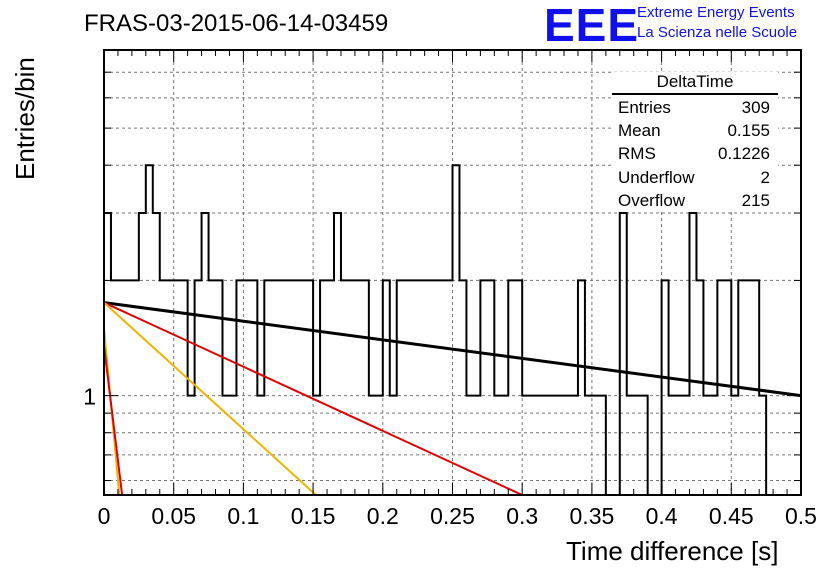  Describe the element at coordinates (313, 516) in the screenshot. I see `x-tick-label: 0.15` at that location.